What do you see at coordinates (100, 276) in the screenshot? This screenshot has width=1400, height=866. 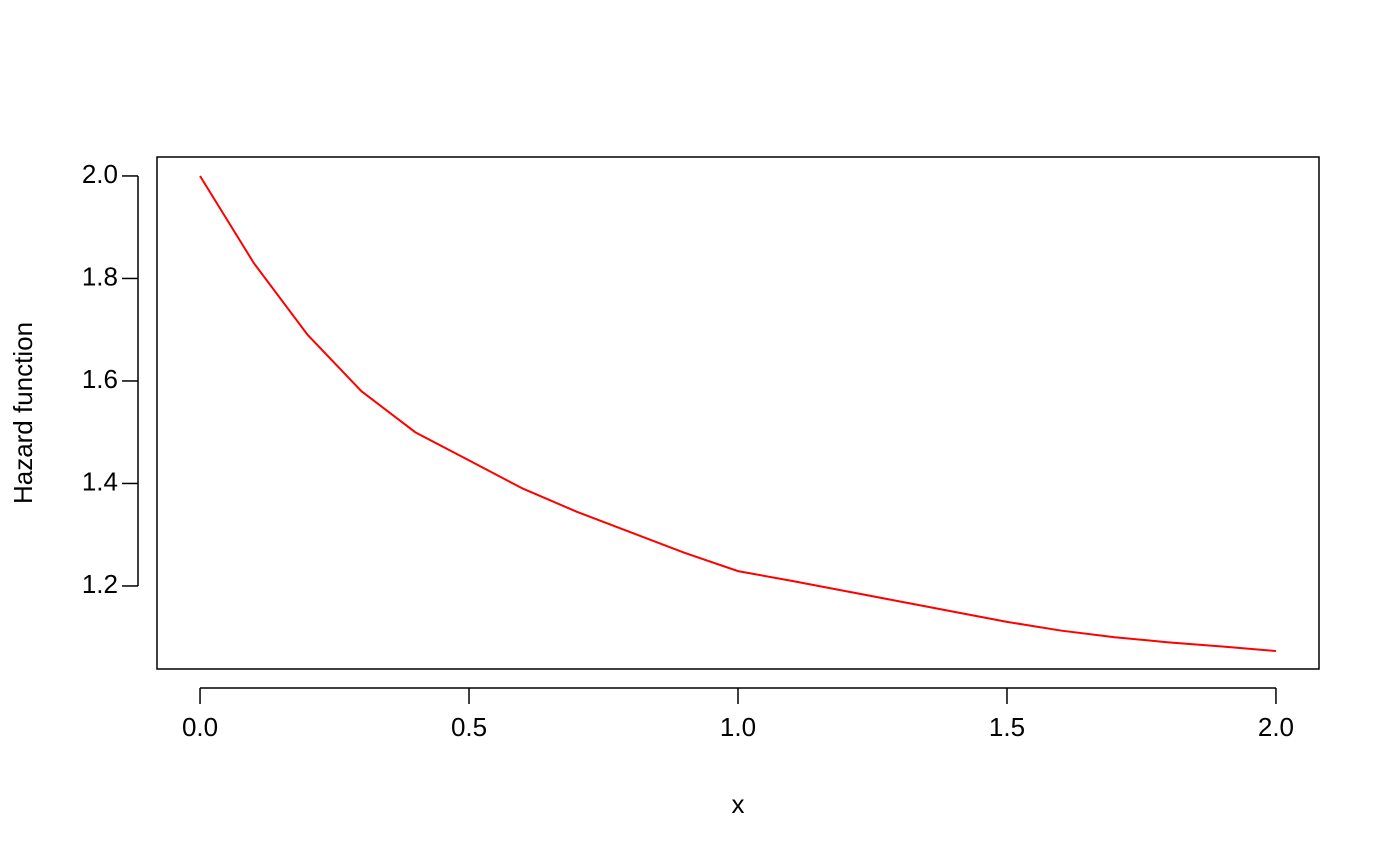 I see `y-tick-label: 1.8` at bounding box center [100, 276].